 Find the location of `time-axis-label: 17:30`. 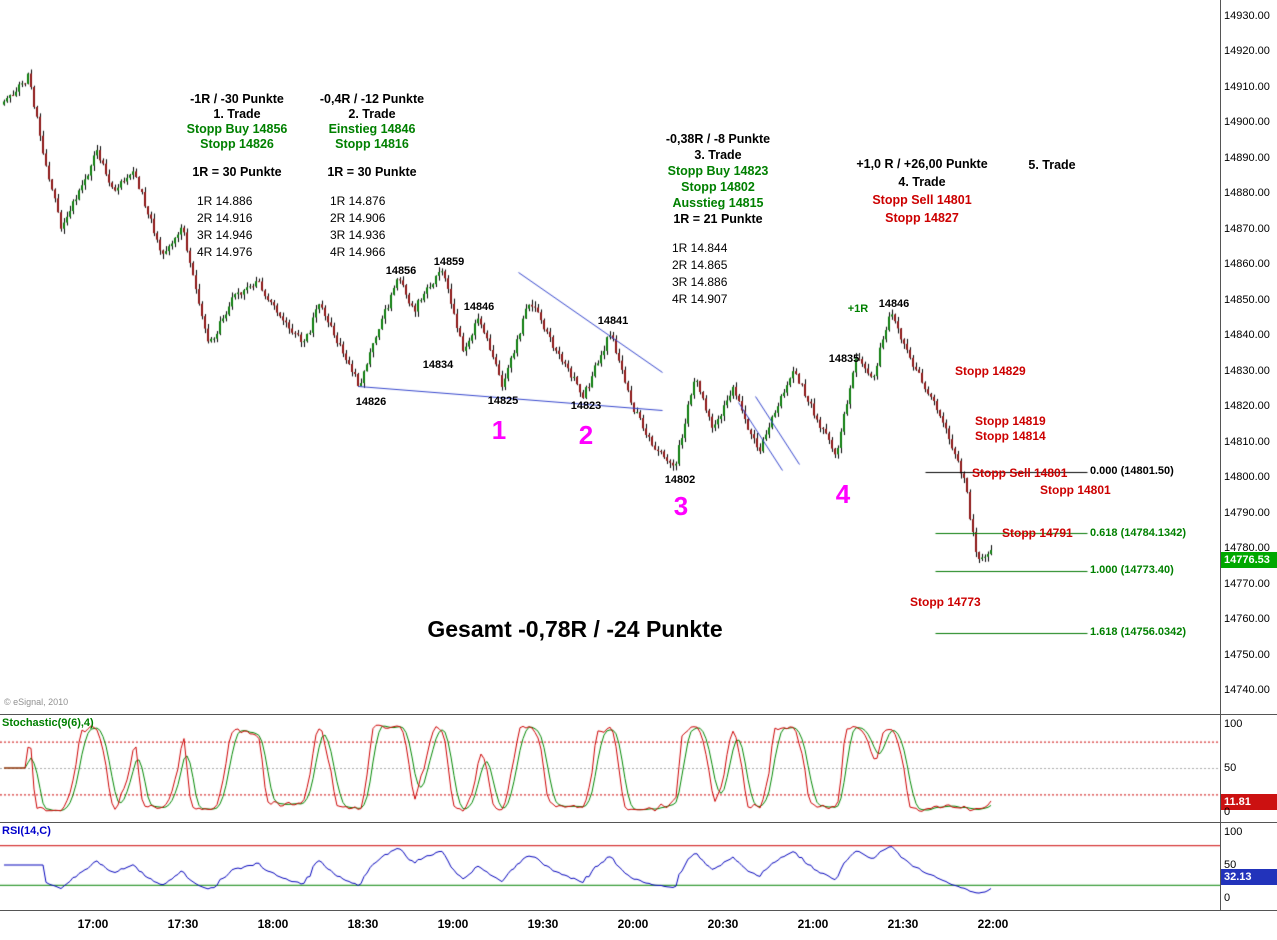

time-axis-label: 17:30 is located at coordinates (183, 924).